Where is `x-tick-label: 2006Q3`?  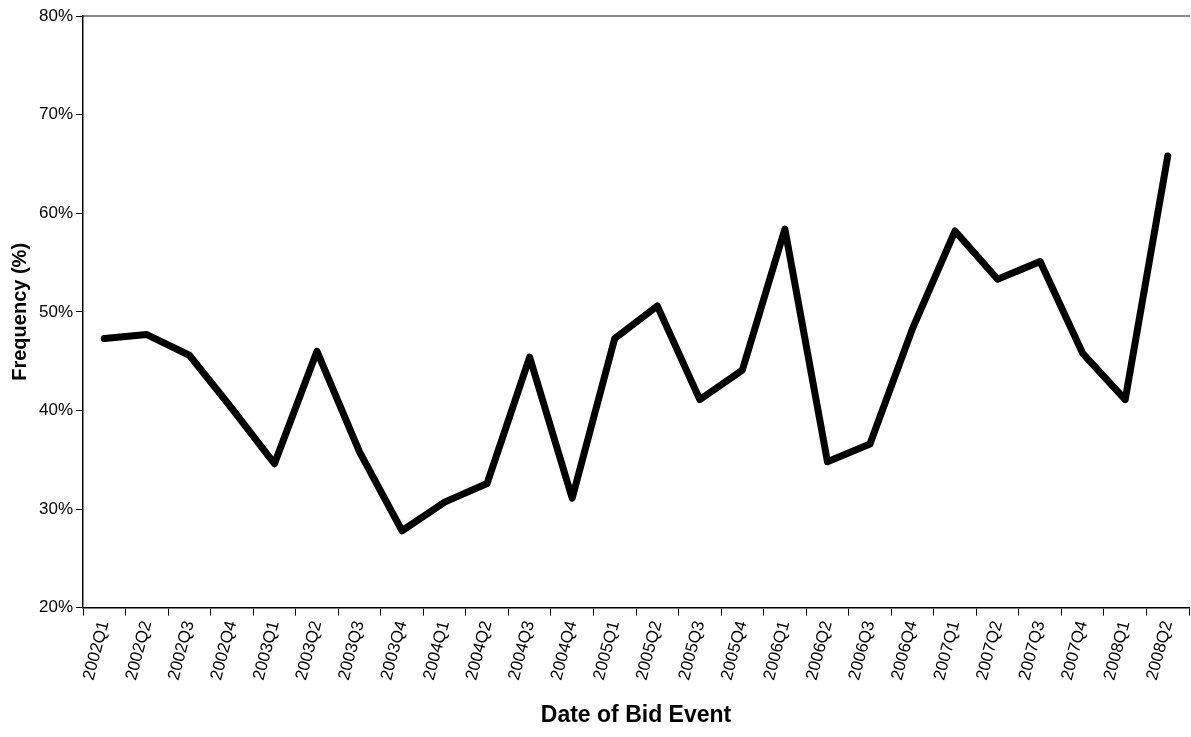
x-tick-label: 2006Q3 is located at coordinates (861, 650).